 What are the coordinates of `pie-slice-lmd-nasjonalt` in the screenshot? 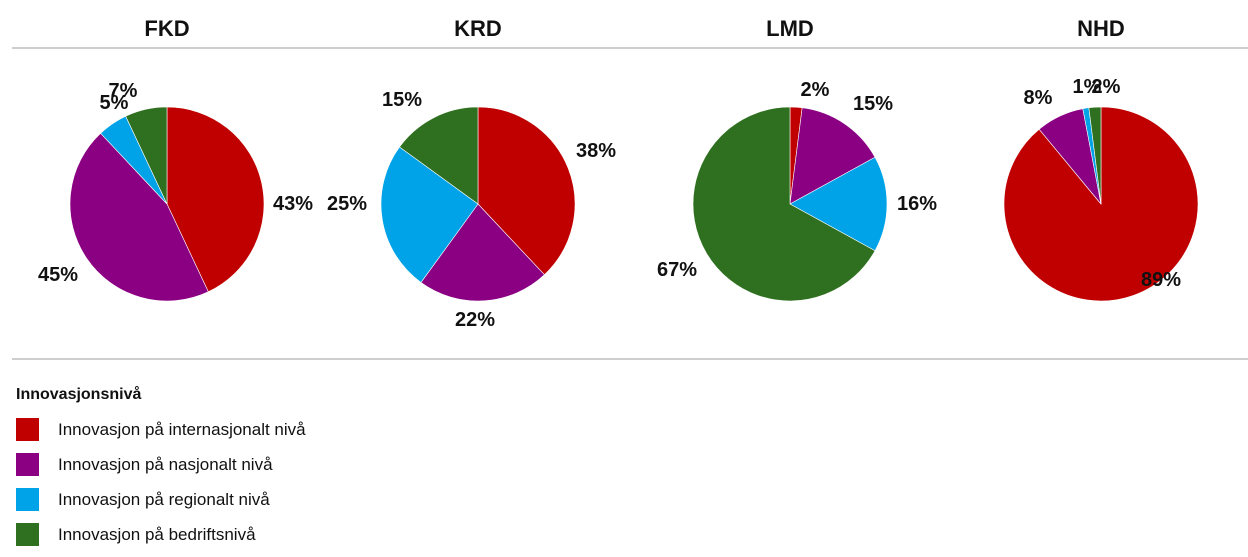 It's located at (832, 156).